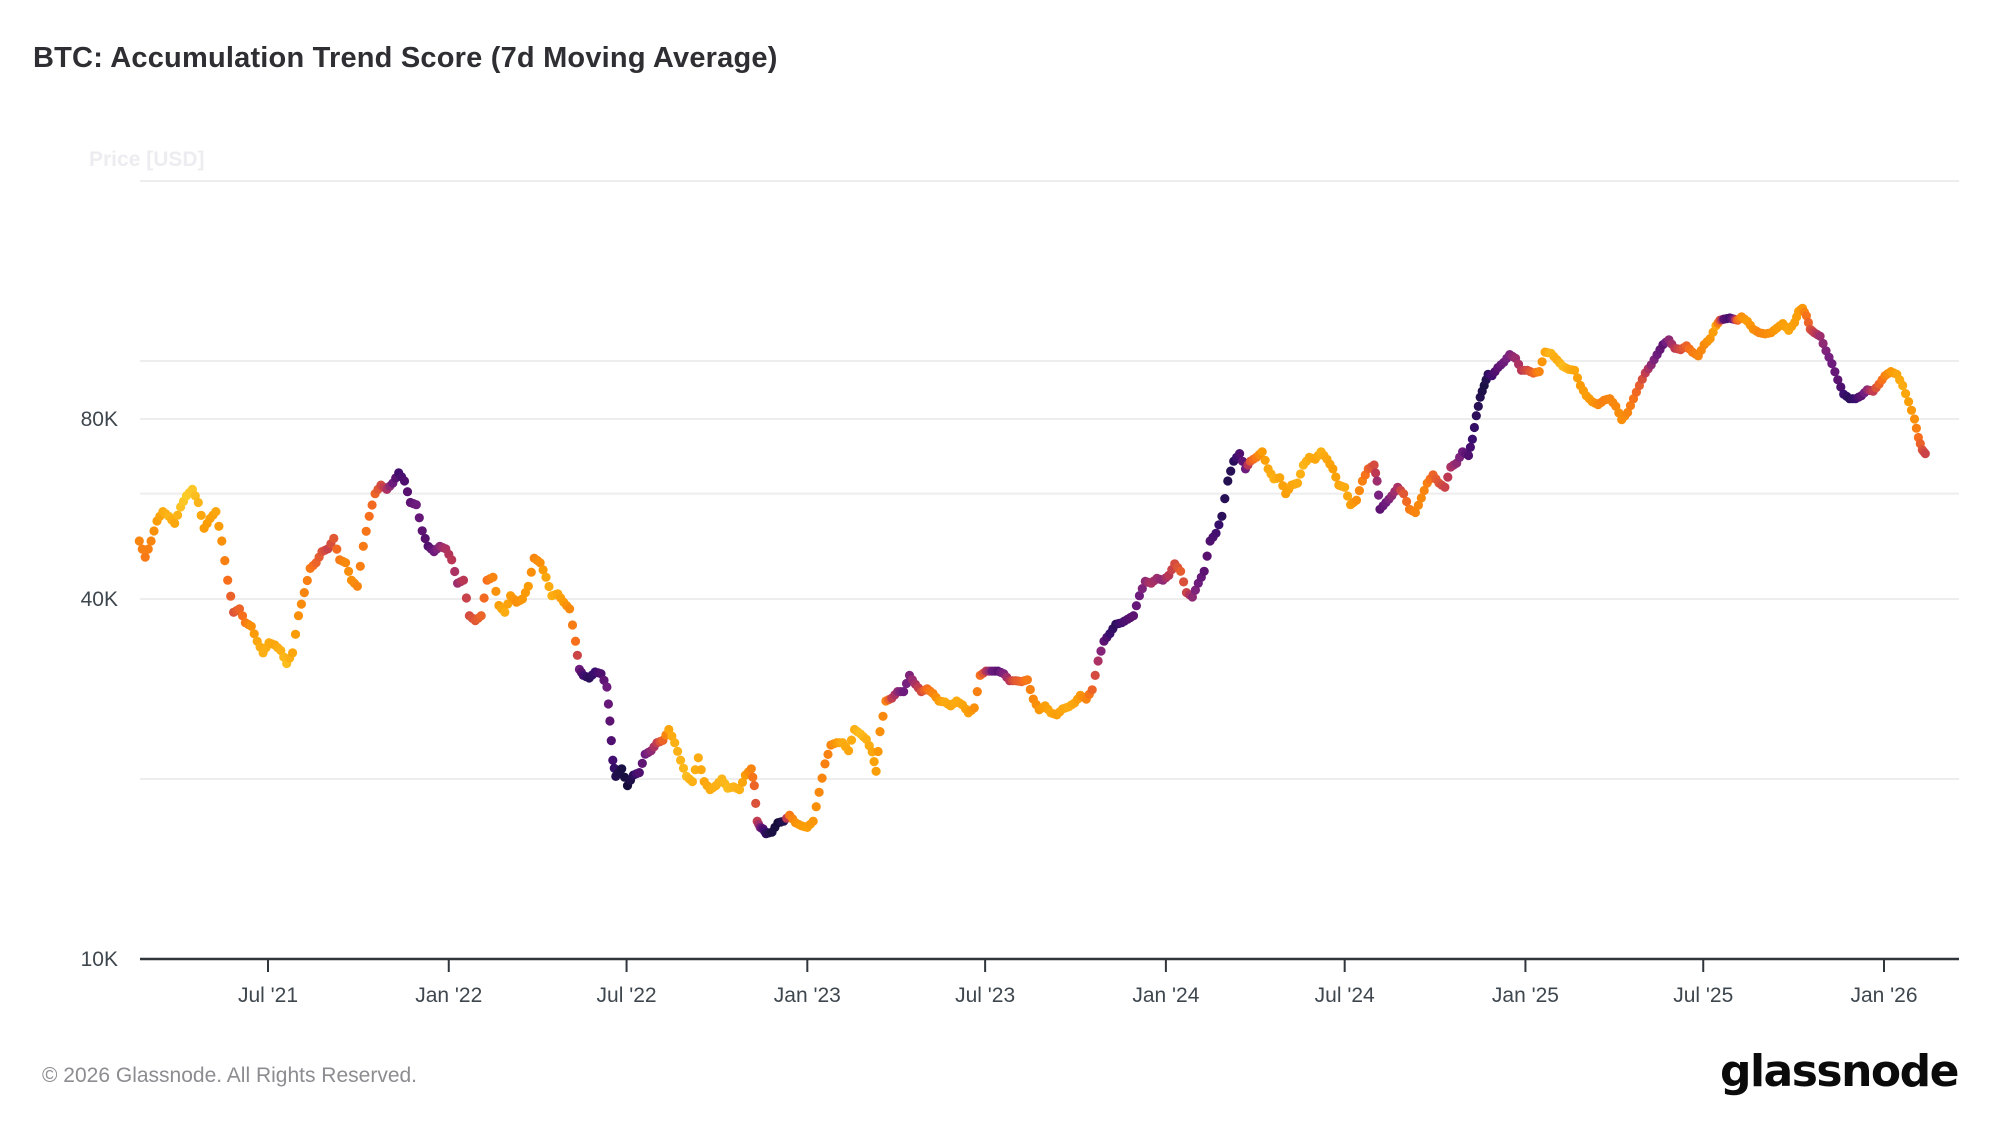  Describe the element at coordinates (807, 995) in the screenshot. I see `x-tick-label: Jan '23` at that location.